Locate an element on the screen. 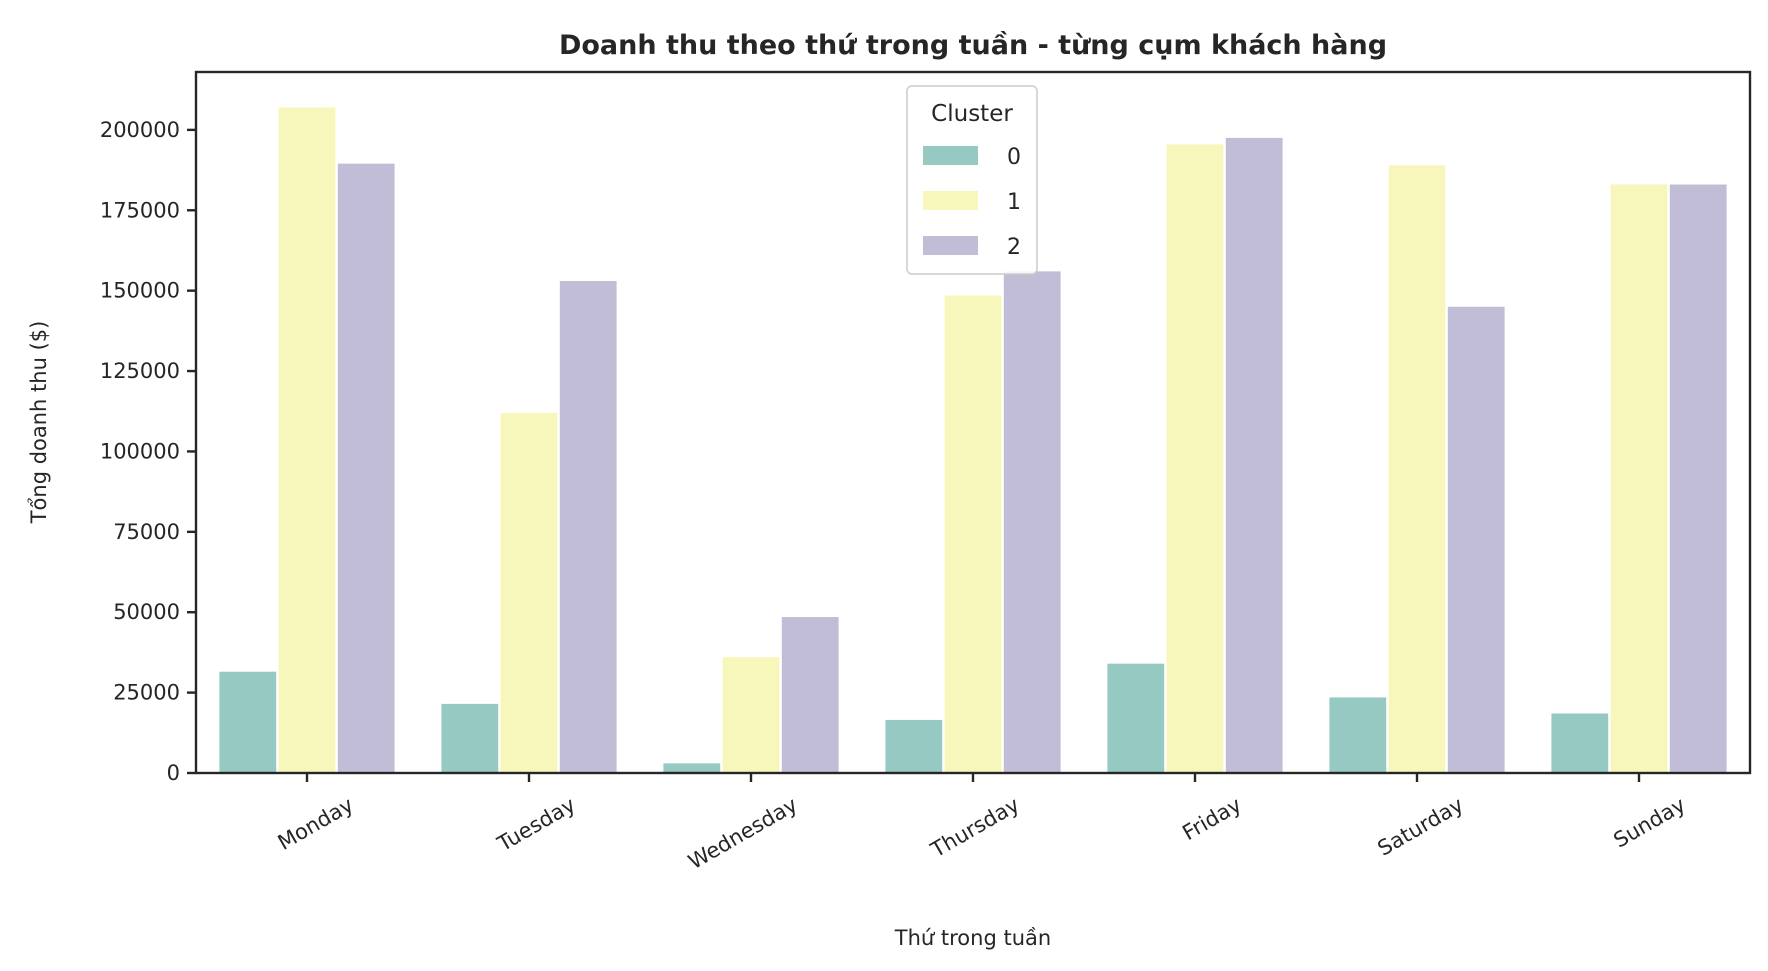 This screenshot has width=1768, height=971. x-tick-label-wednesday: Wednesday is located at coordinates (742, 834).